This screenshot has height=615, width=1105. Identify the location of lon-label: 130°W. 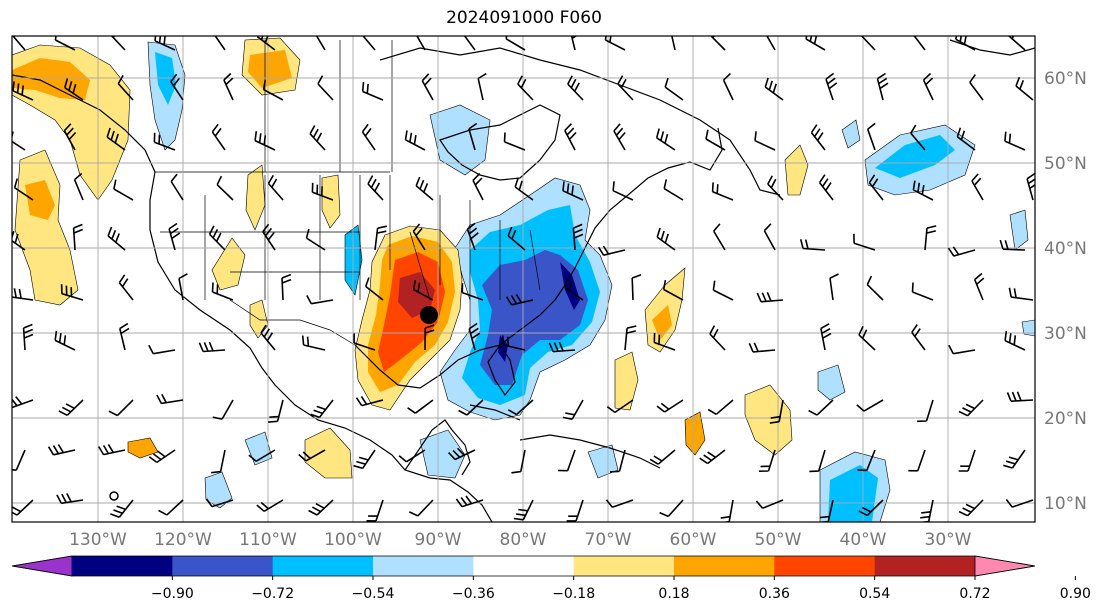
(98, 540).